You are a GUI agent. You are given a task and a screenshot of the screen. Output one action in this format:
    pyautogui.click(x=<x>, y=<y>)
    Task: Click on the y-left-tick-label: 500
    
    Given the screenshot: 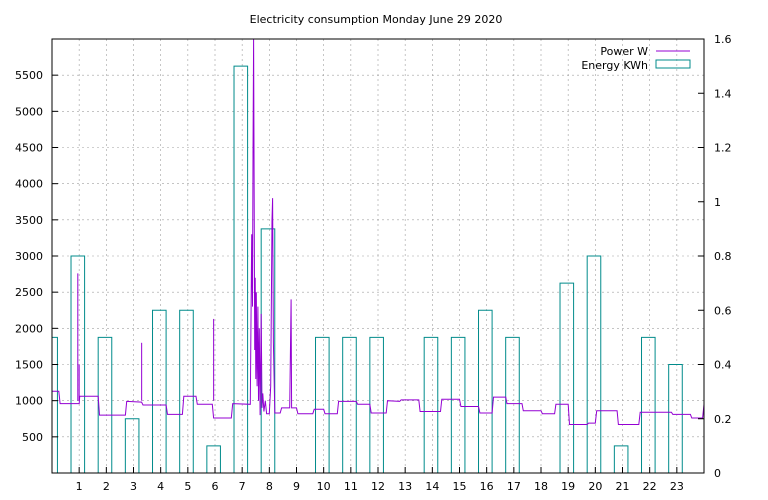 What is the action you would take?
    pyautogui.click(x=32, y=437)
    